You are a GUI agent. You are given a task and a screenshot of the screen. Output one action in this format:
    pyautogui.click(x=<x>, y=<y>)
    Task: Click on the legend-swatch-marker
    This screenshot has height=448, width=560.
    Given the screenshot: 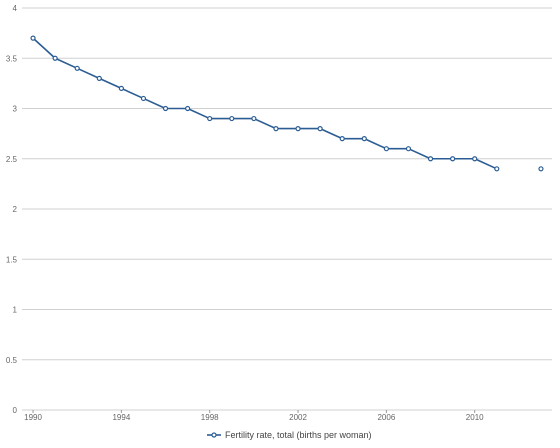 What is the action you would take?
    pyautogui.click(x=214, y=435)
    